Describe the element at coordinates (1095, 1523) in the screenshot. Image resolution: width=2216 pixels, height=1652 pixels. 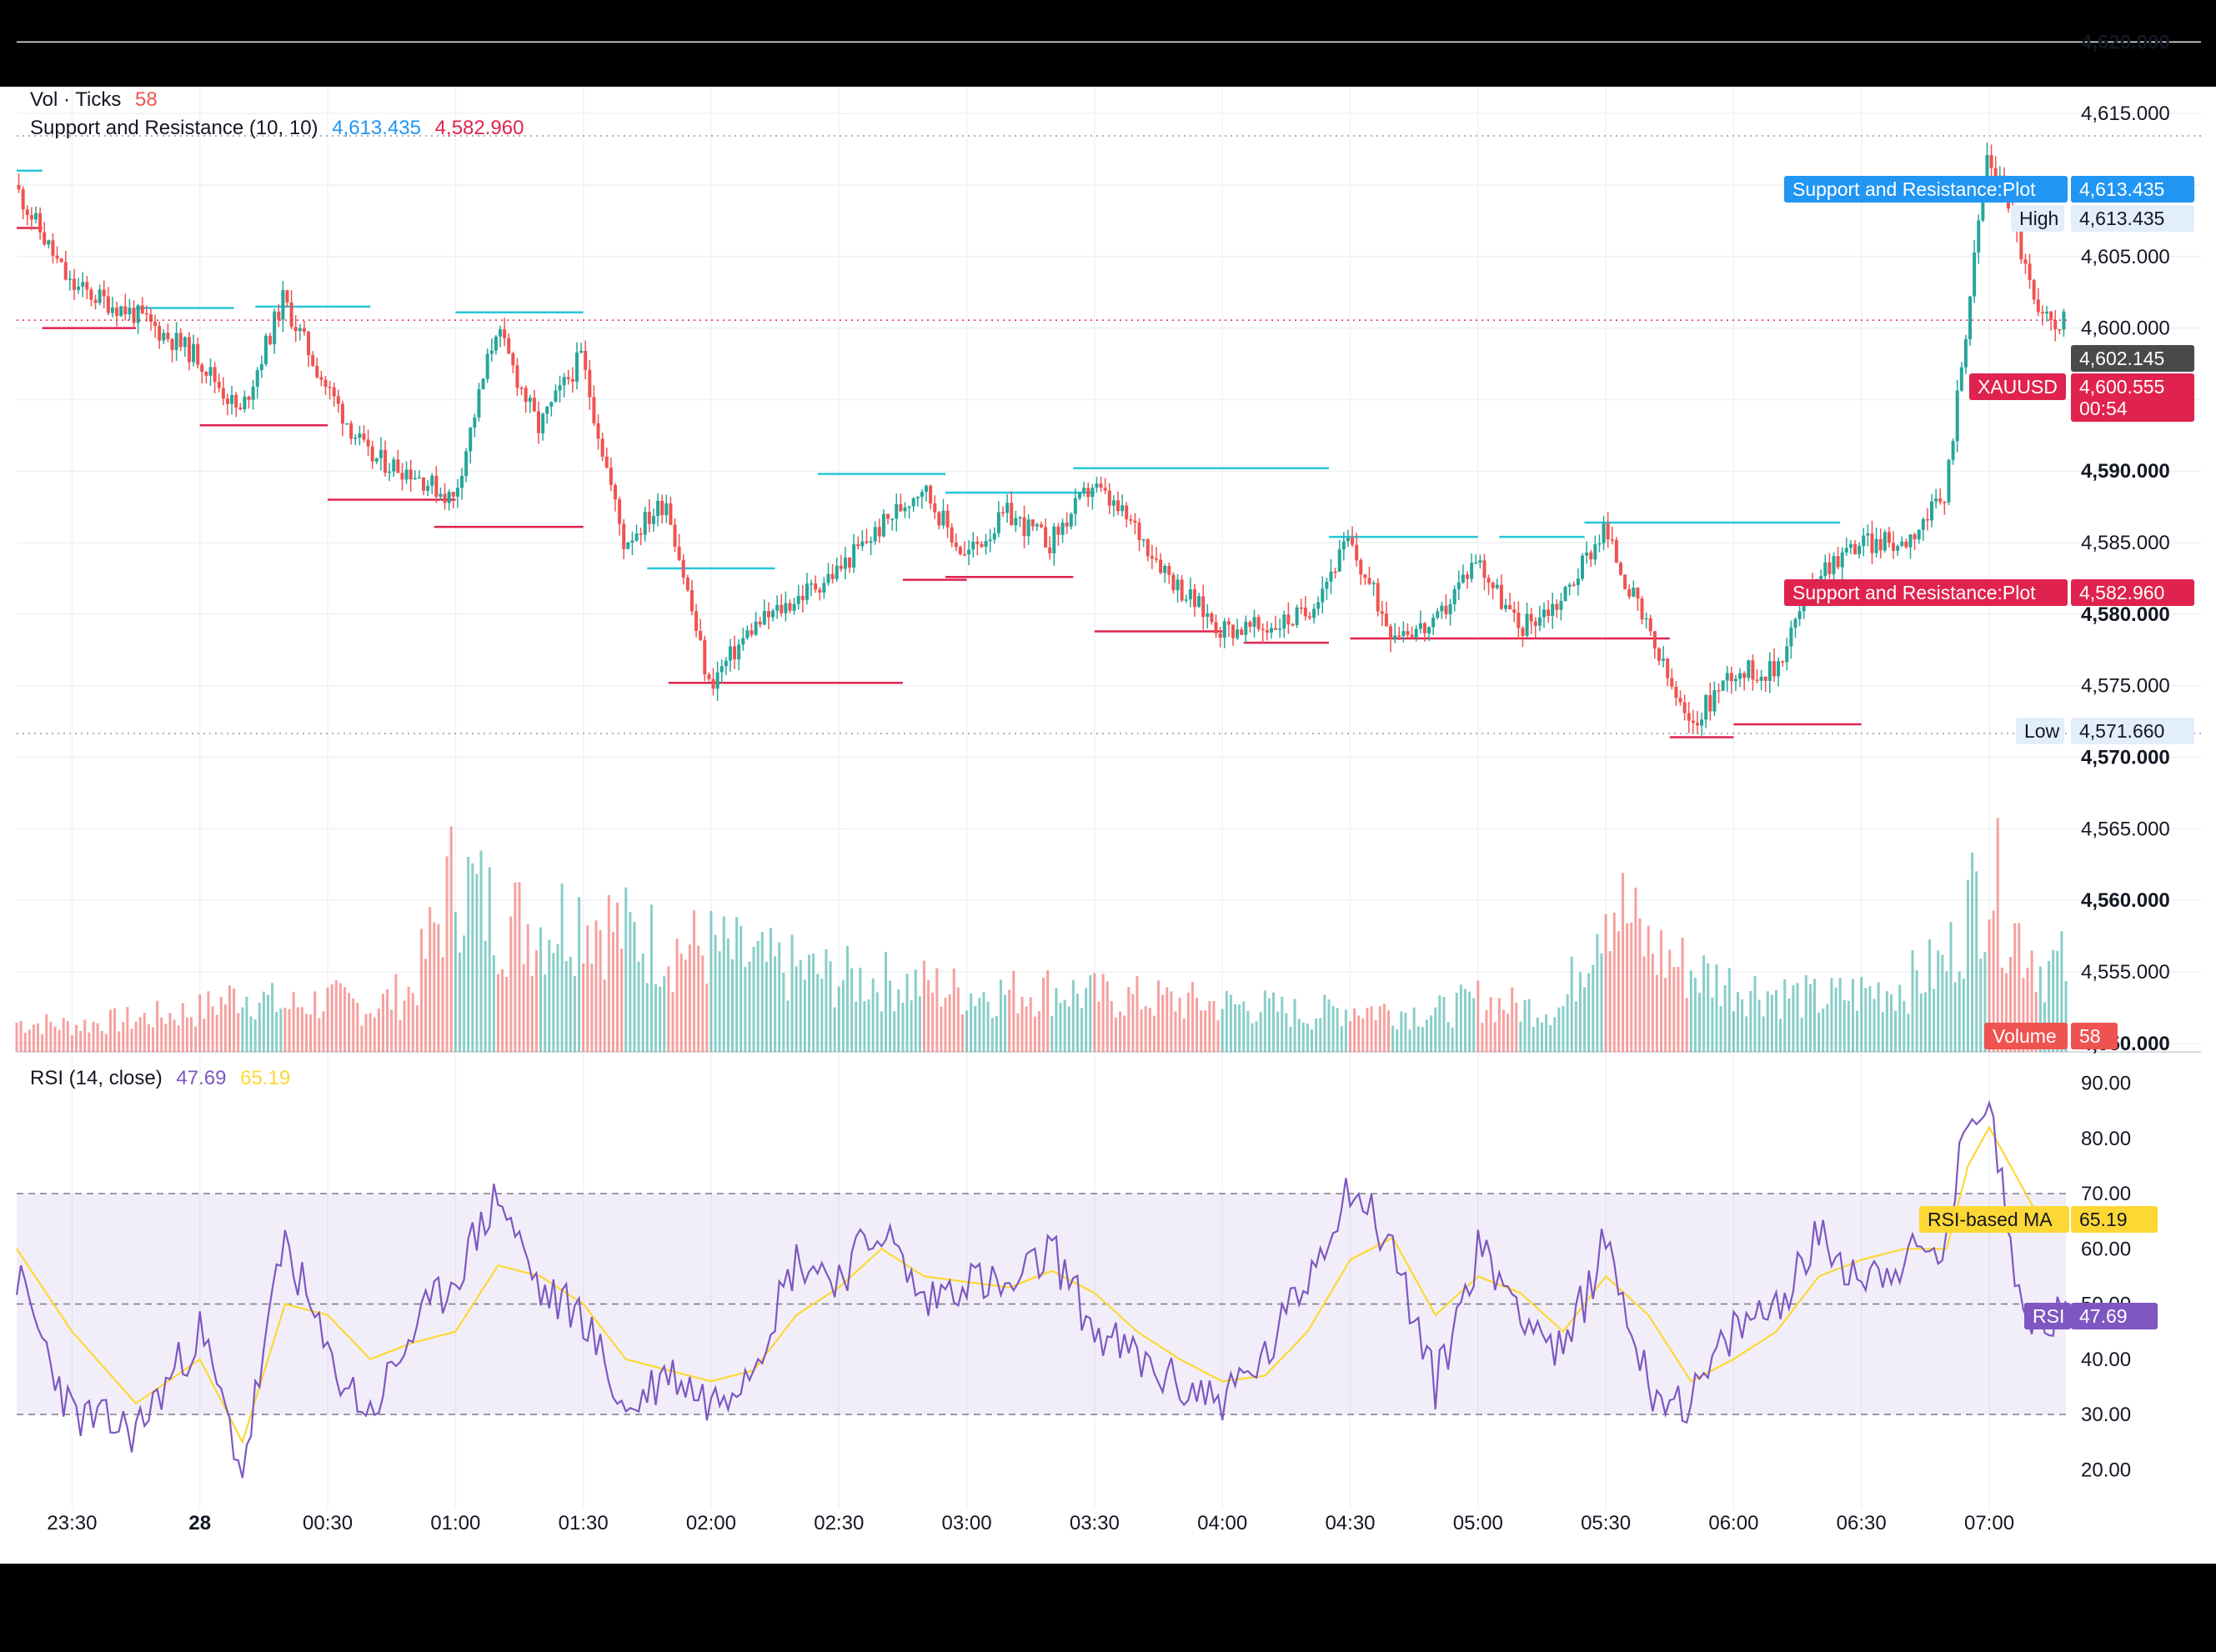
I see `time-tick-label: 03:30` at that location.